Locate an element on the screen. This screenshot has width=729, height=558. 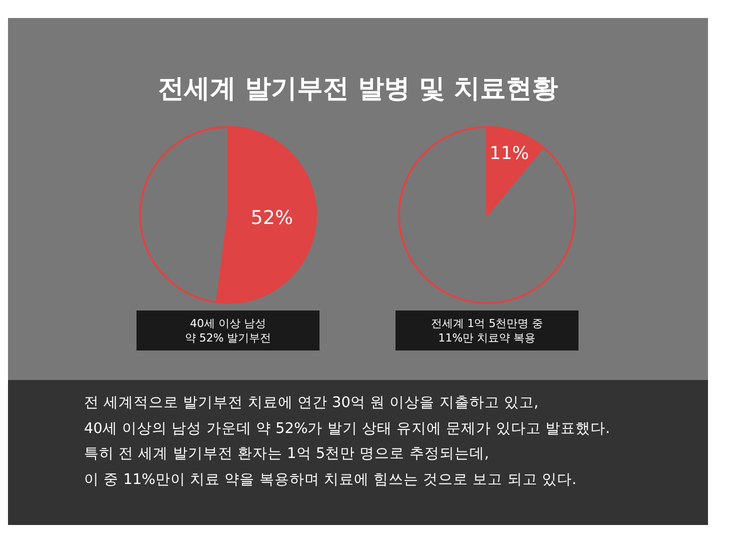
text: 전 세계적으로 발기부전 치료에 연간 30억 원 이상을 지출하고 있고, is located at coordinates (311, 403).